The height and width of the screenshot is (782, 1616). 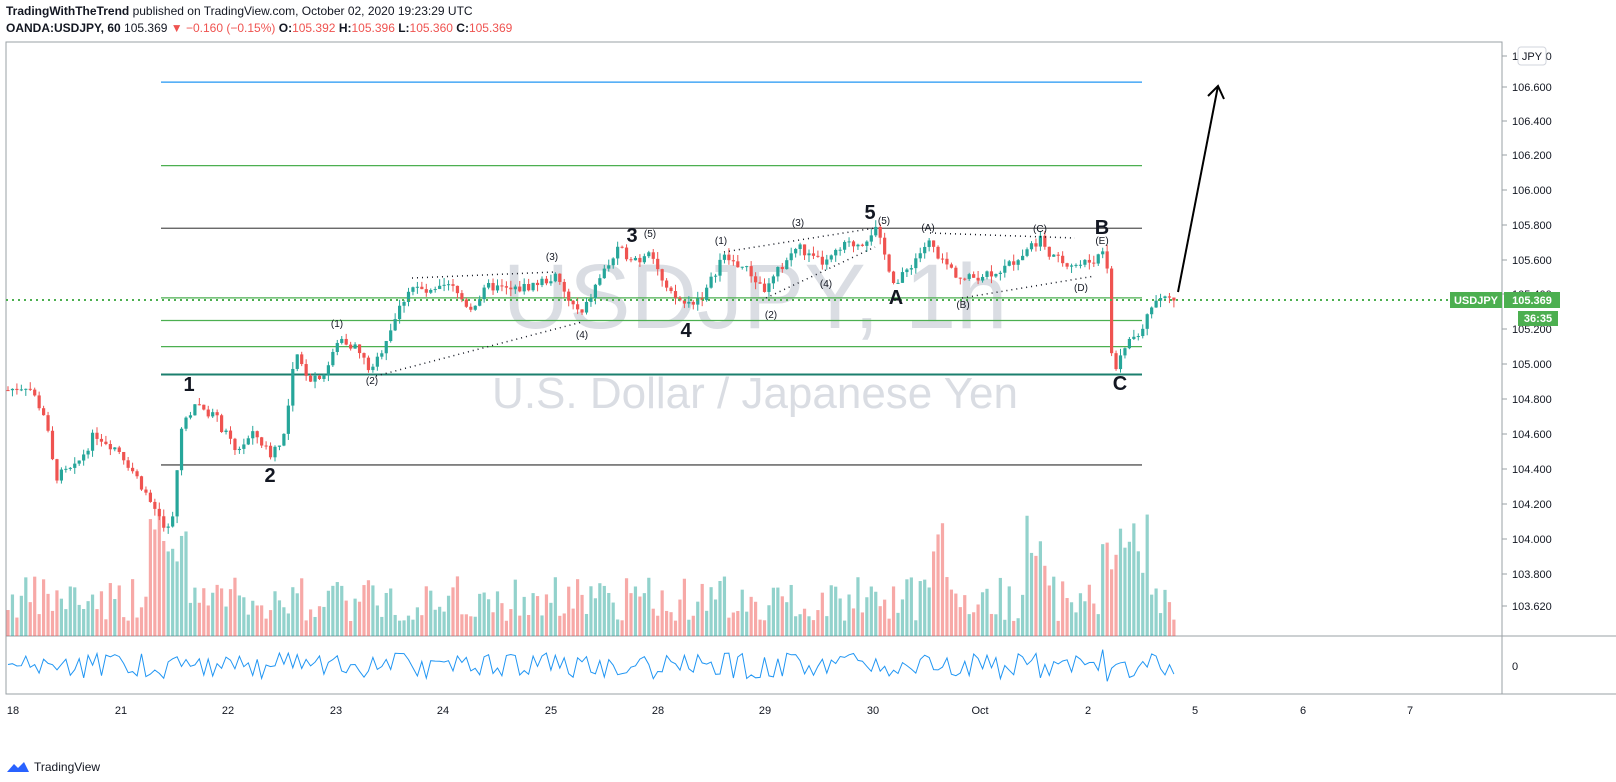 What do you see at coordinates (1532, 56) in the screenshot?
I see `currency-button` at bounding box center [1532, 56].